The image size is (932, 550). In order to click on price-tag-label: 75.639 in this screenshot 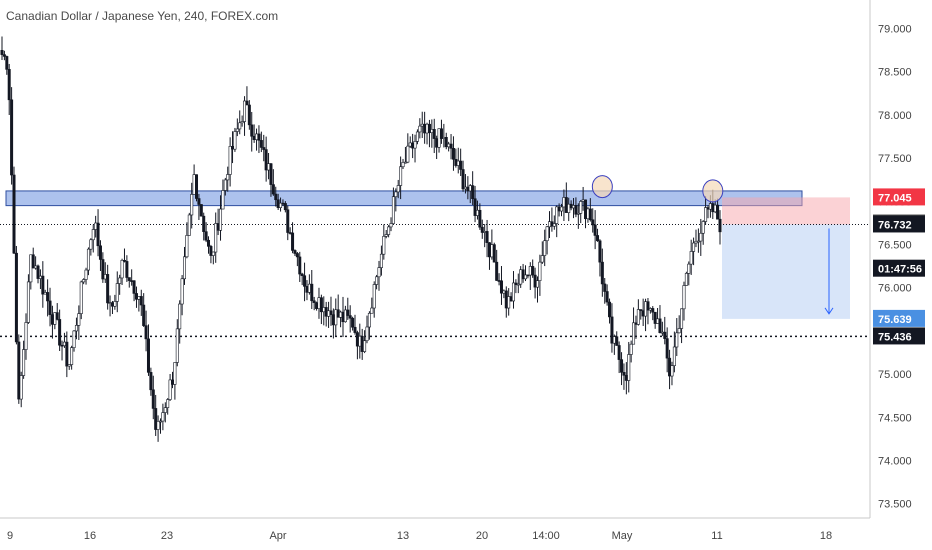, I will do `click(895, 320)`.